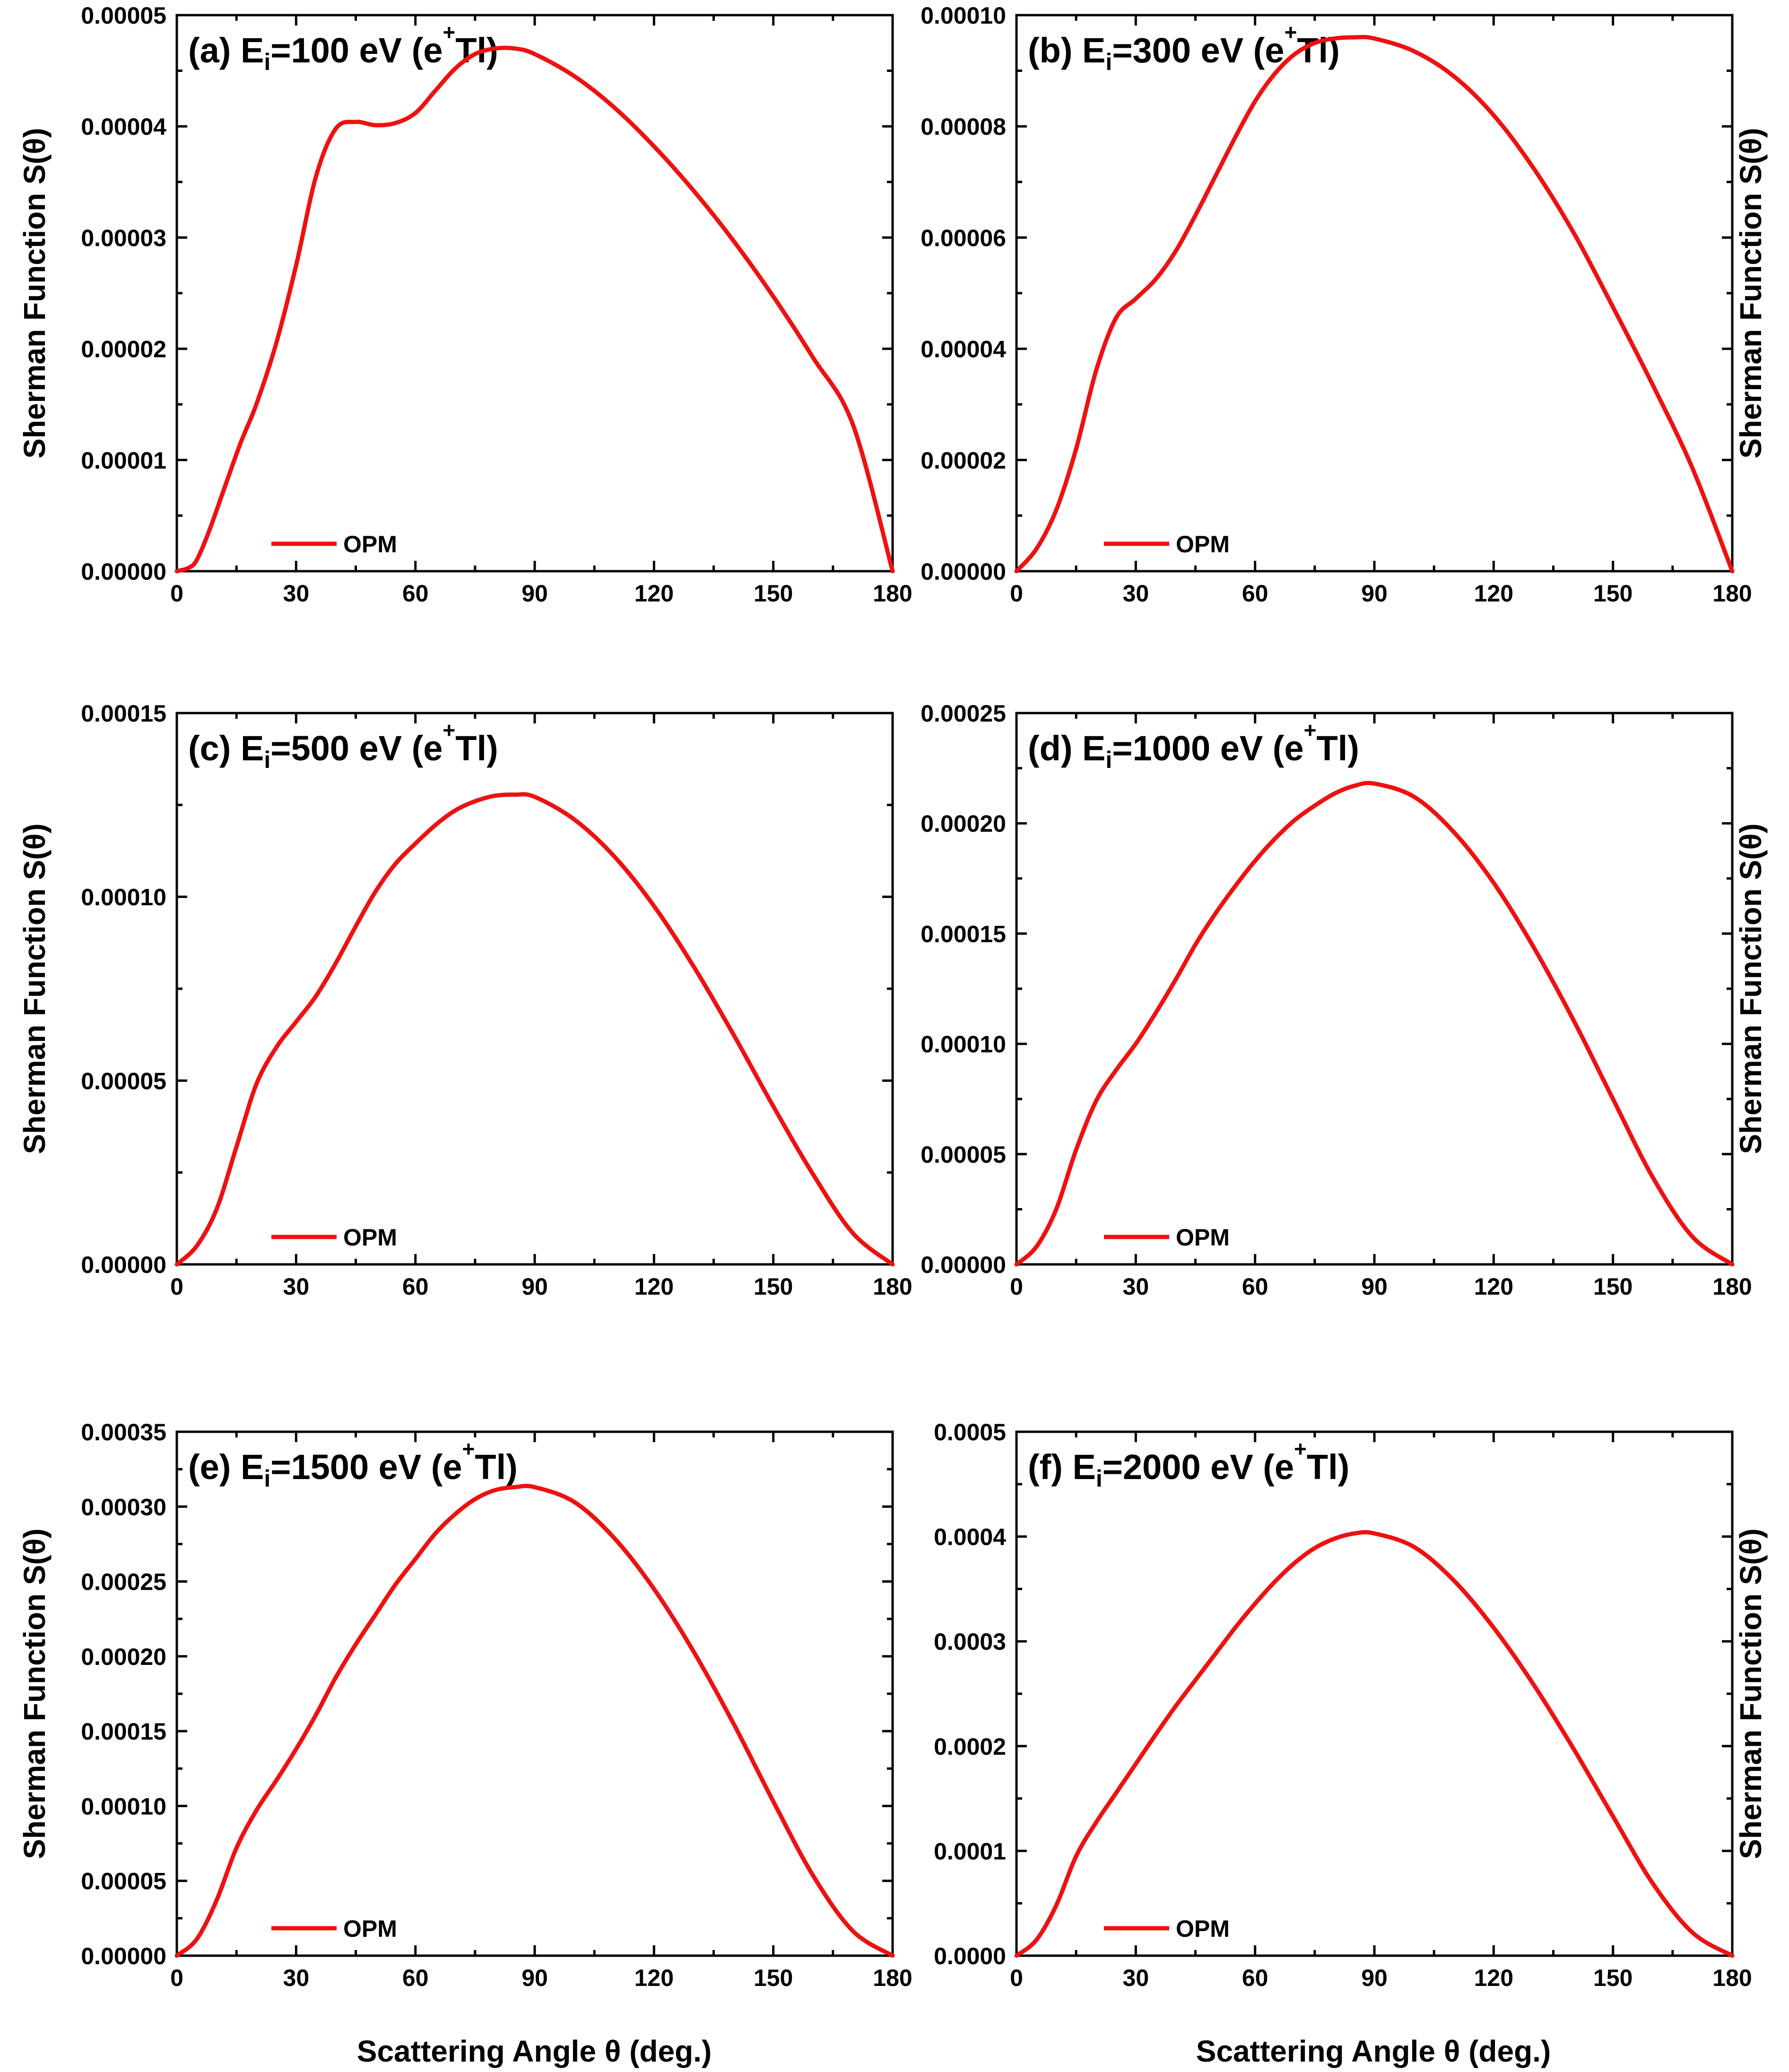  What do you see at coordinates (124, 1806) in the screenshot?
I see `y-tick-label-e-2: 0.00010` at bounding box center [124, 1806].